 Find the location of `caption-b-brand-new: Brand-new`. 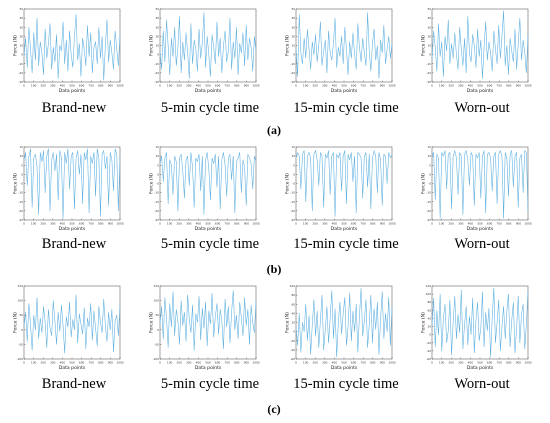

caption-b-brand-new: Brand-new is located at coordinates (74, 244).